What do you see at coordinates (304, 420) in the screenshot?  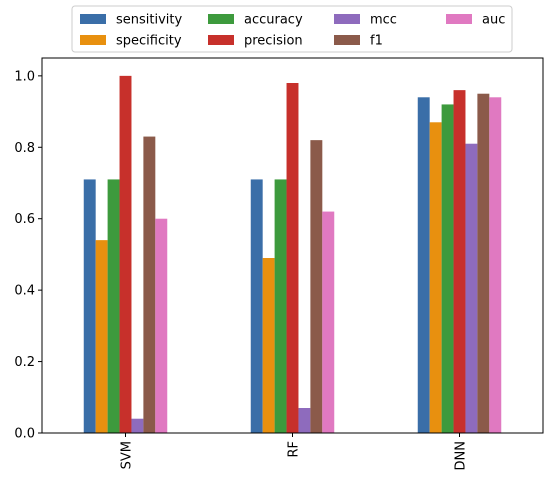 I see `bar-rf-mcc` at bounding box center [304, 420].